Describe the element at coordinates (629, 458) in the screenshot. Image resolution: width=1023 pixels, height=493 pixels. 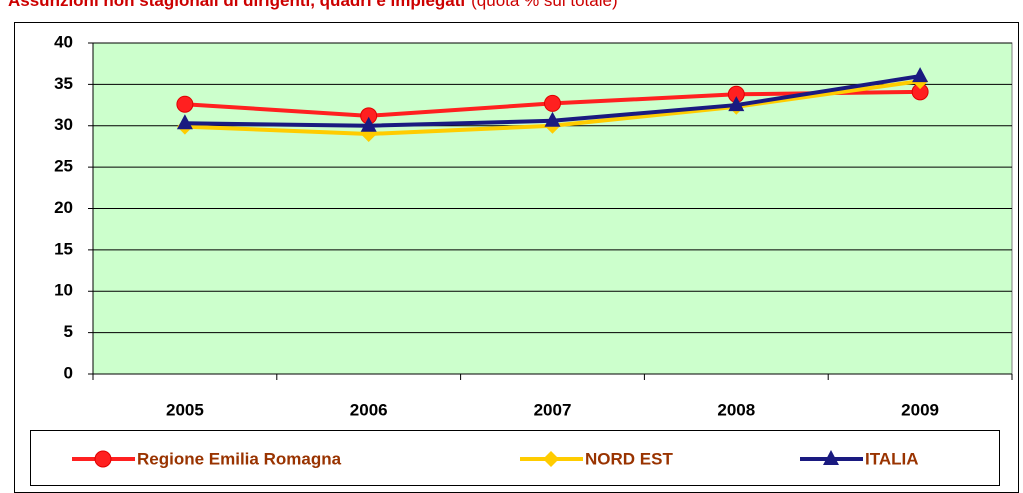
I see `legend-label: NORD EST` at that location.